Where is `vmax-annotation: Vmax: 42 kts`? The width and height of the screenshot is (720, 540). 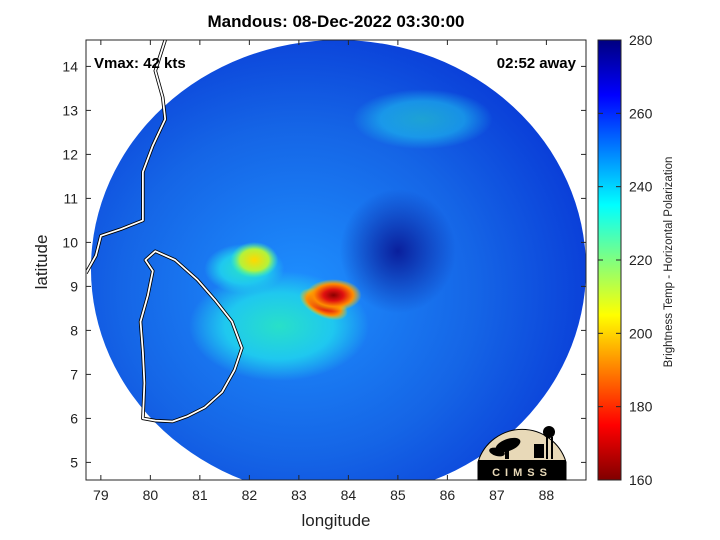 vmax-annotation: Vmax: 42 kts is located at coordinates (140, 63).